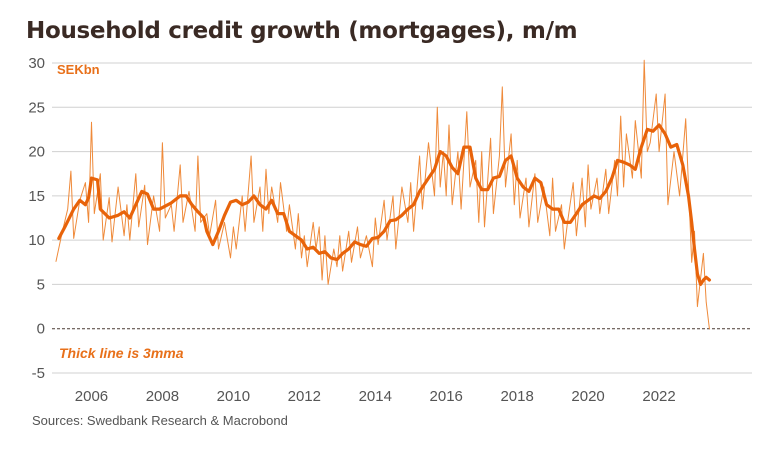 The image size is (777, 463). What do you see at coordinates (78, 69) in the screenshot?
I see `unit-label: SEKbn` at bounding box center [78, 69].